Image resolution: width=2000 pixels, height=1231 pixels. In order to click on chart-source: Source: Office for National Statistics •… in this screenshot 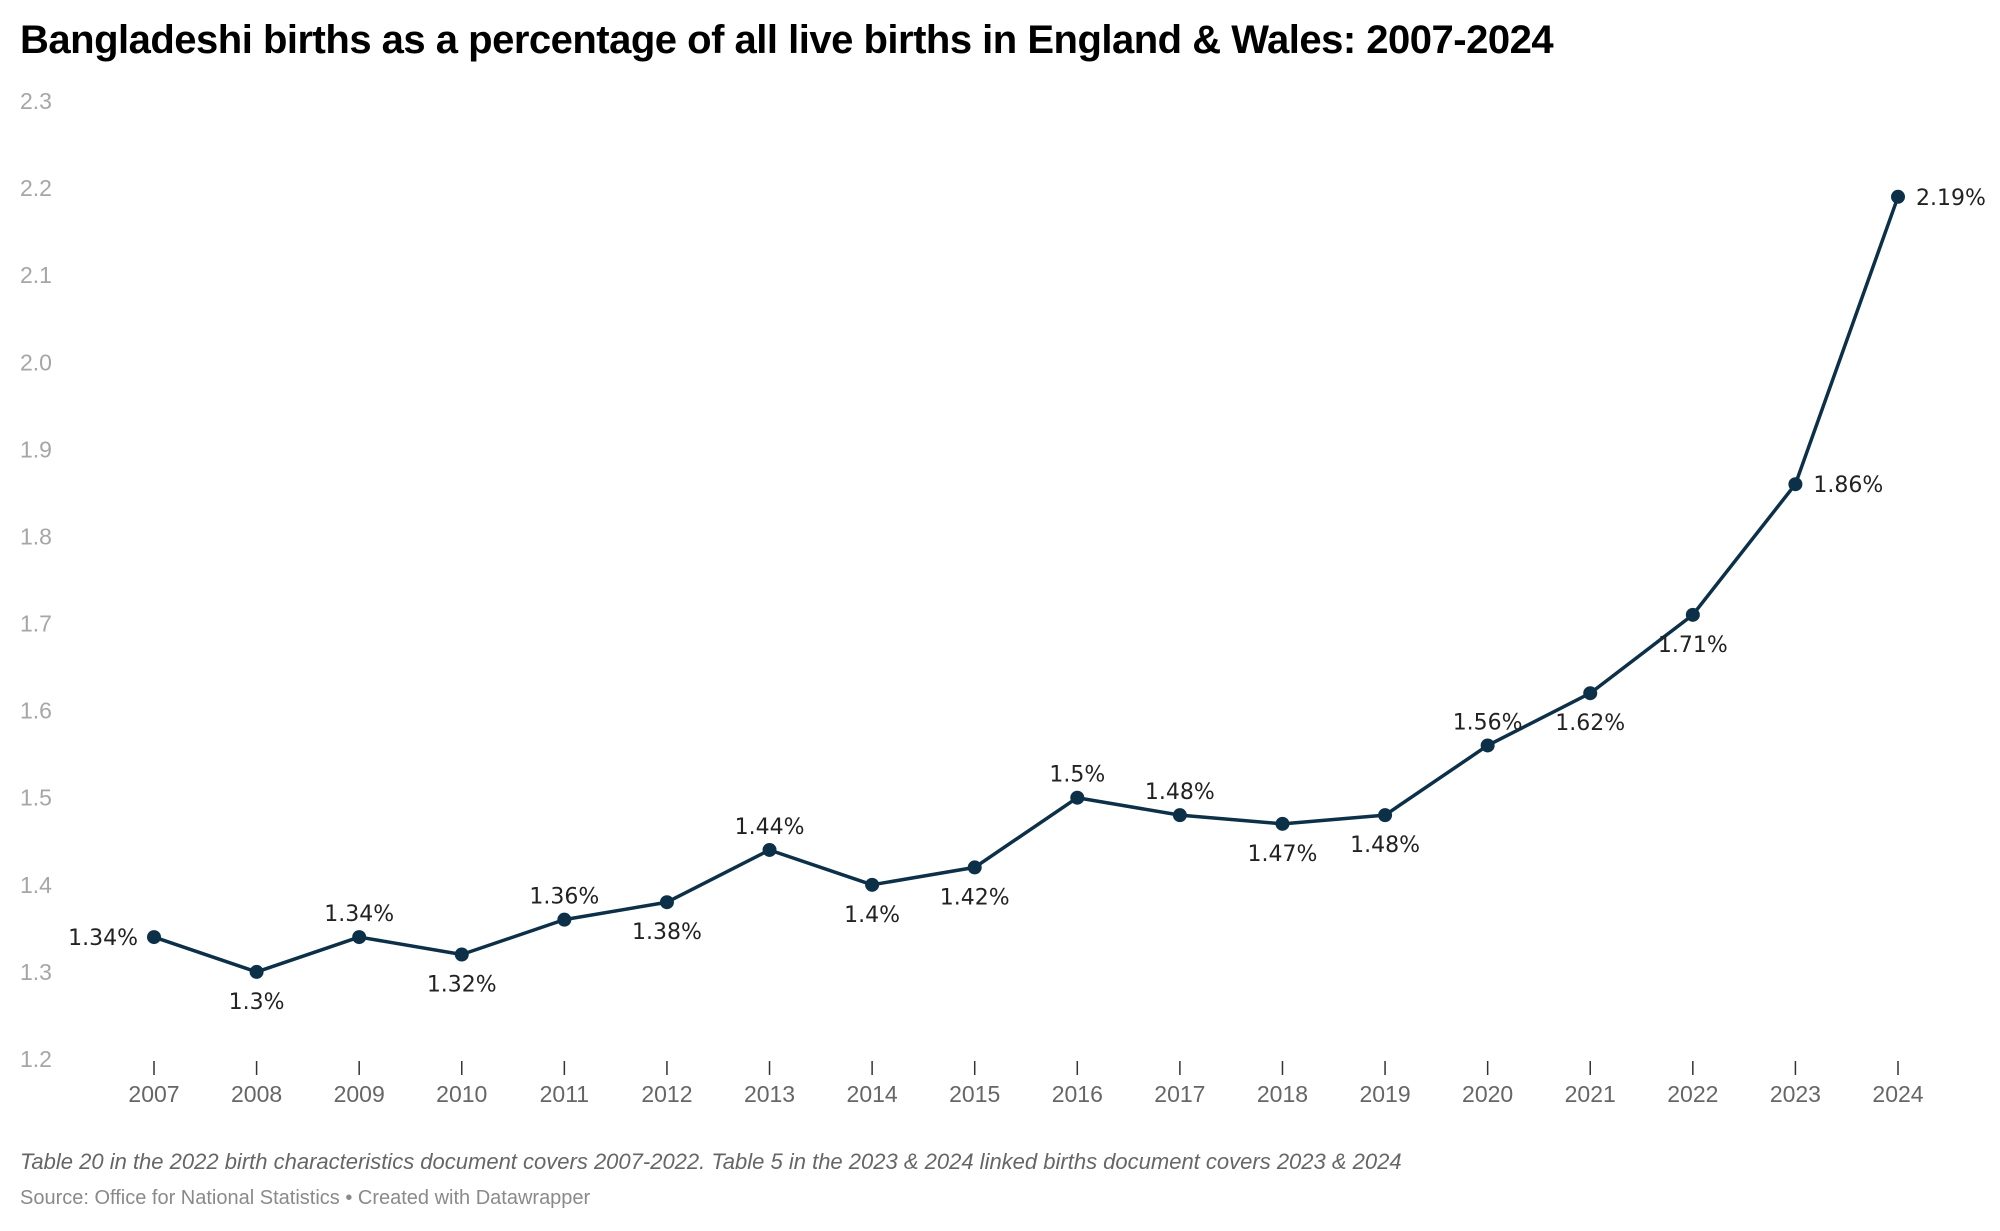, I will do `click(305, 1198)`.